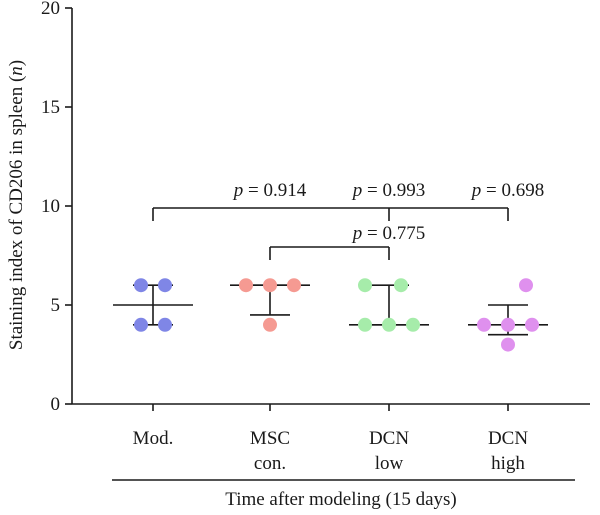 Image resolution: width=600 pixels, height=515 pixels. I want to click on x-tick-label-line2: con., so click(270, 463).